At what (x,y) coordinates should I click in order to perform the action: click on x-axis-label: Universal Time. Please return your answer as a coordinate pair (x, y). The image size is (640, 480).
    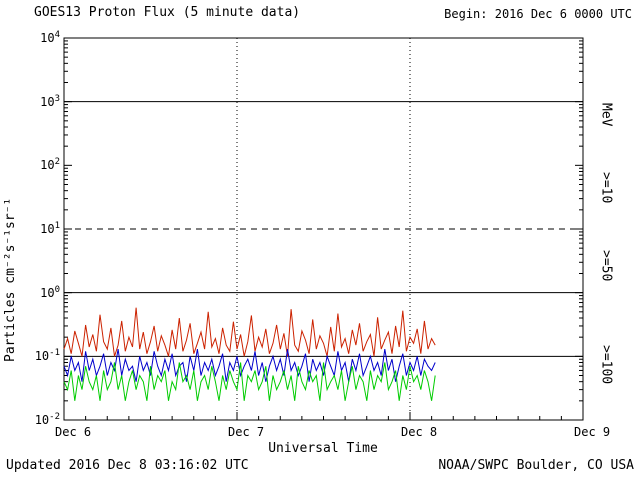
    Looking at the image, I should click on (323, 448).